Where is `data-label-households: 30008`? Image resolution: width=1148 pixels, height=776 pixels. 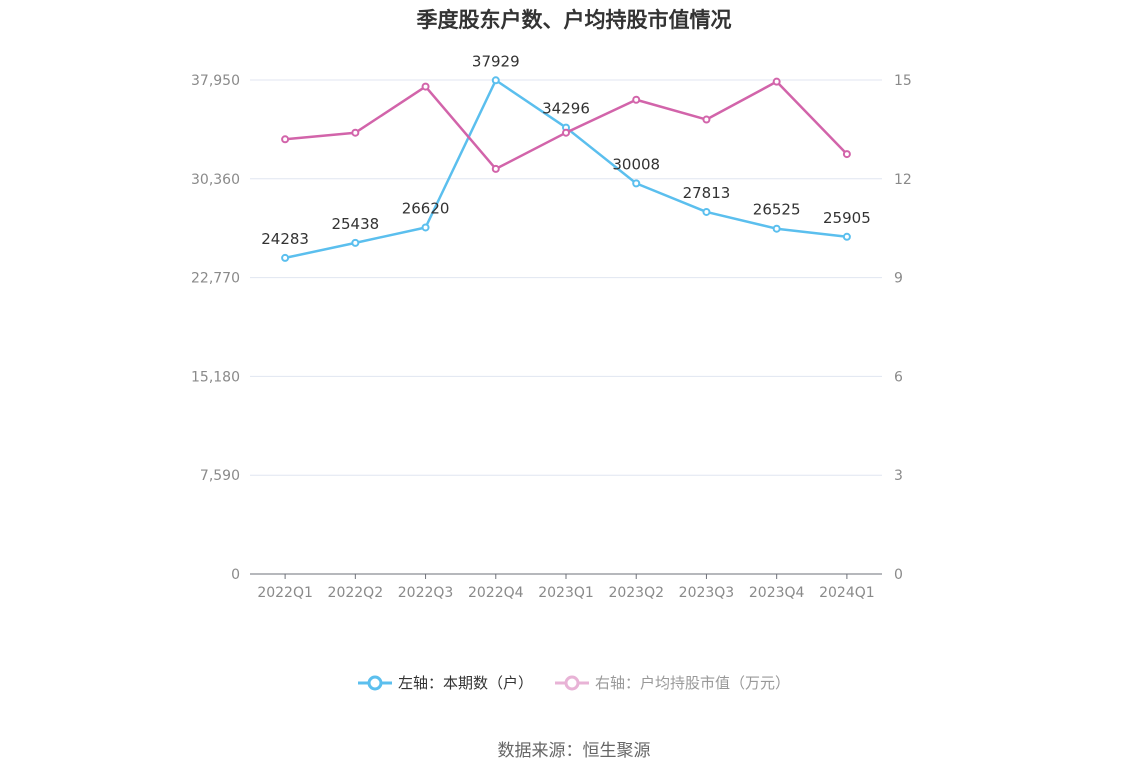 data-label-households: 30008 is located at coordinates (636, 164).